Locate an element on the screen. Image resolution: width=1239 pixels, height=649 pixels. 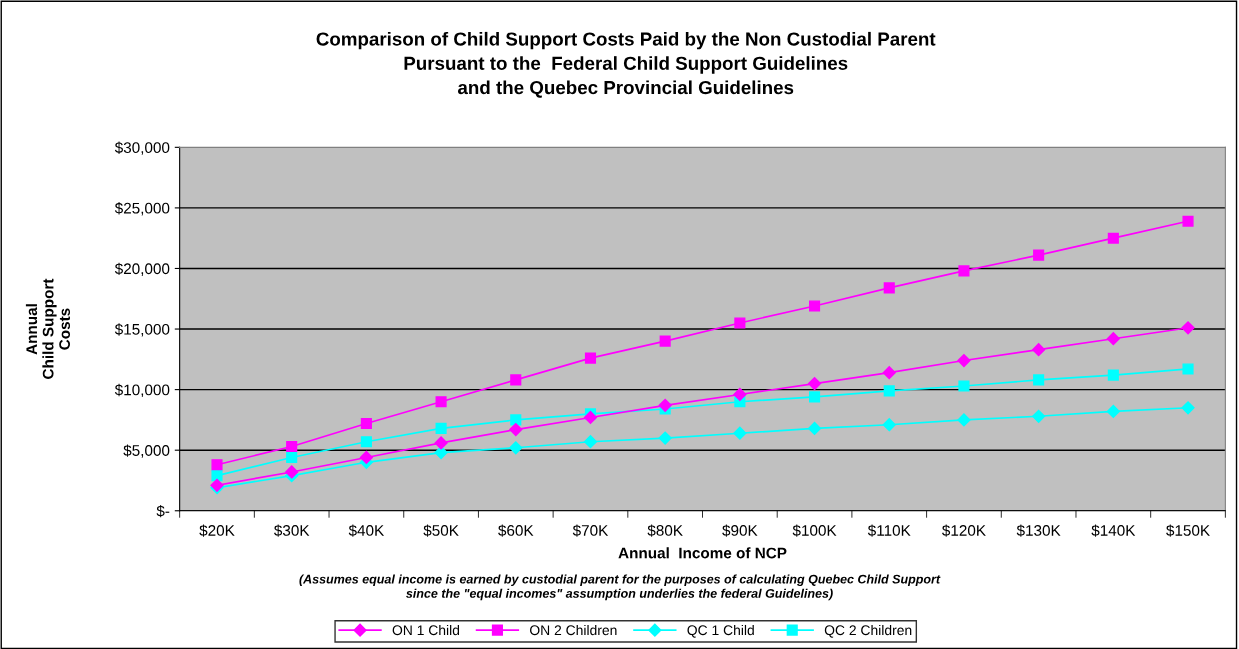
y-tick-label: $30,000 is located at coordinates (142, 148).